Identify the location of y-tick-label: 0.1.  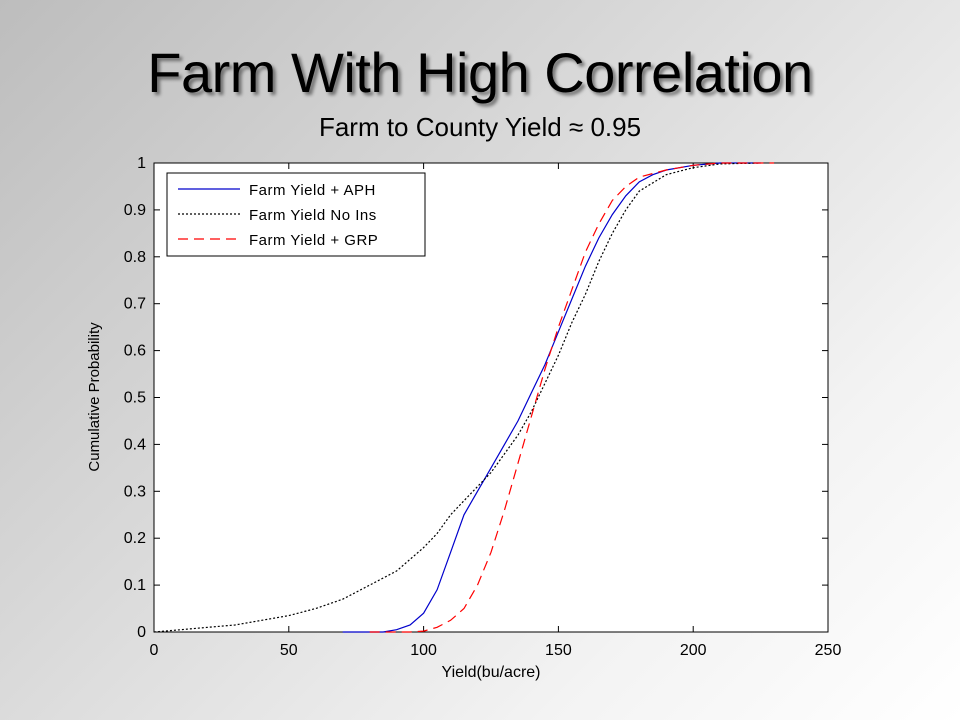
(135, 585).